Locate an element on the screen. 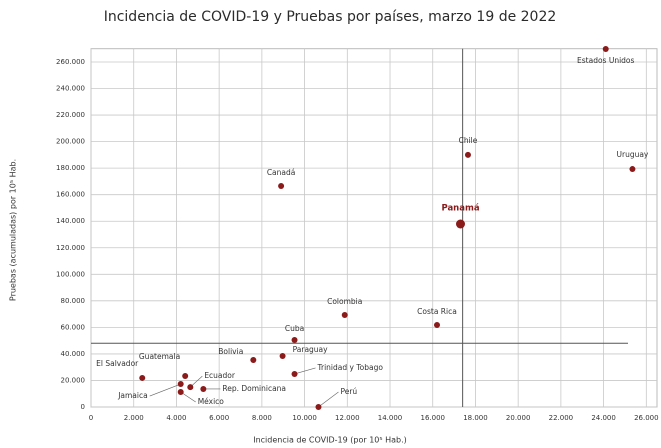  x-tick-label: 2.000 is located at coordinates (134, 418).